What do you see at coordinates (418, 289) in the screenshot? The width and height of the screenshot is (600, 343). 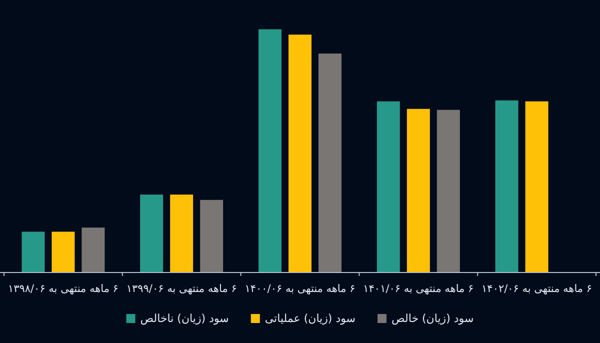 I see `x-tick-label: ۶ ماهه منتهی به ۱۴۰۱/۰۶` at bounding box center [418, 289].